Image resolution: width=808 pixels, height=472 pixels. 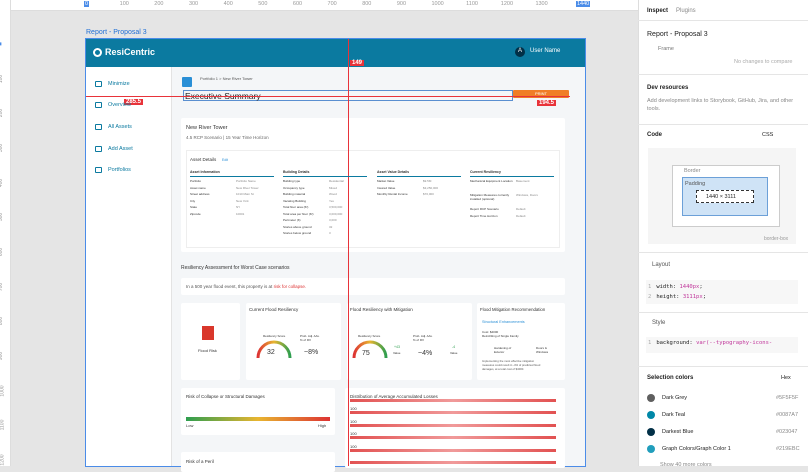 What do you see at coordinates (734, 343) in the screenshot?
I see `code-token: var(--typography-icons-` at bounding box center [734, 343].